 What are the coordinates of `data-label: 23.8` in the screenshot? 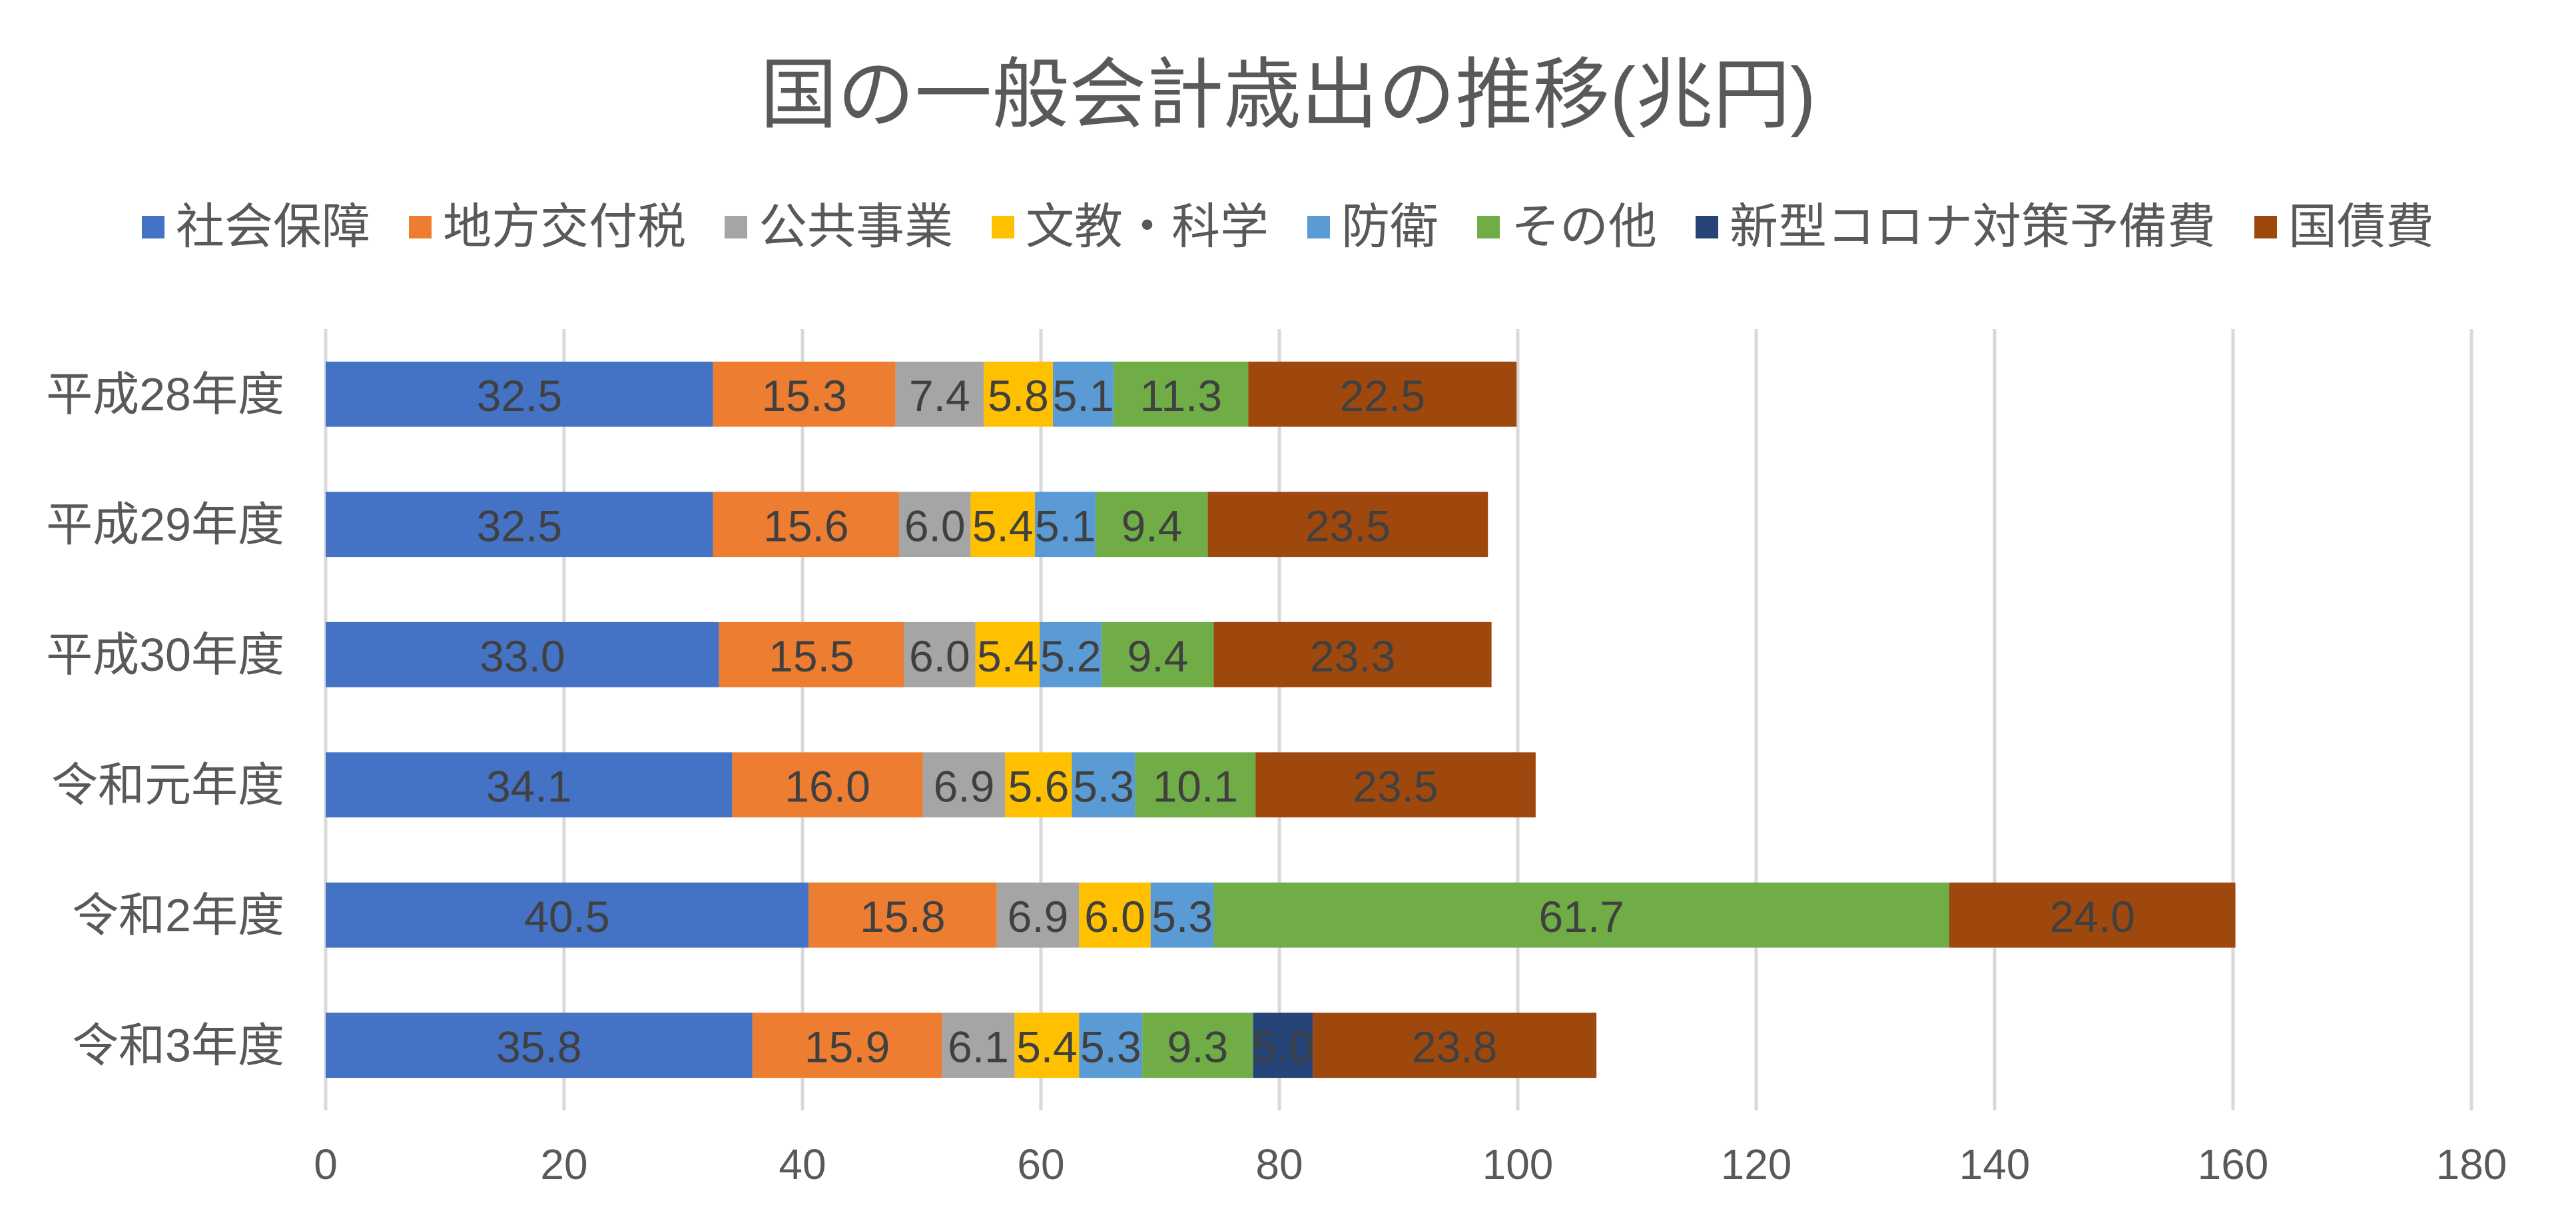 It's located at (1454, 1046).